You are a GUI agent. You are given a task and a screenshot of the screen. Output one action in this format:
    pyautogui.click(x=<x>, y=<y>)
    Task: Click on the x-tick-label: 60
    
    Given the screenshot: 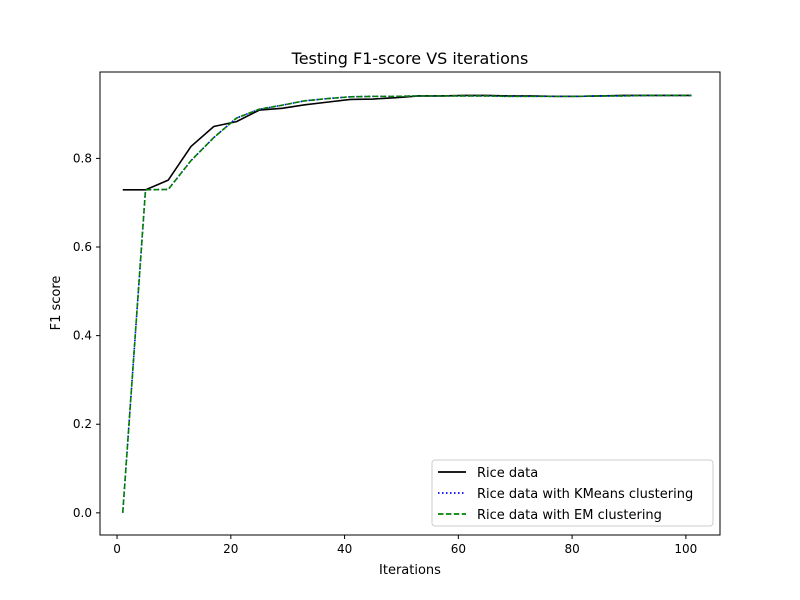 What is the action you would take?
    pyautogui.click(x=458, y=549)
    